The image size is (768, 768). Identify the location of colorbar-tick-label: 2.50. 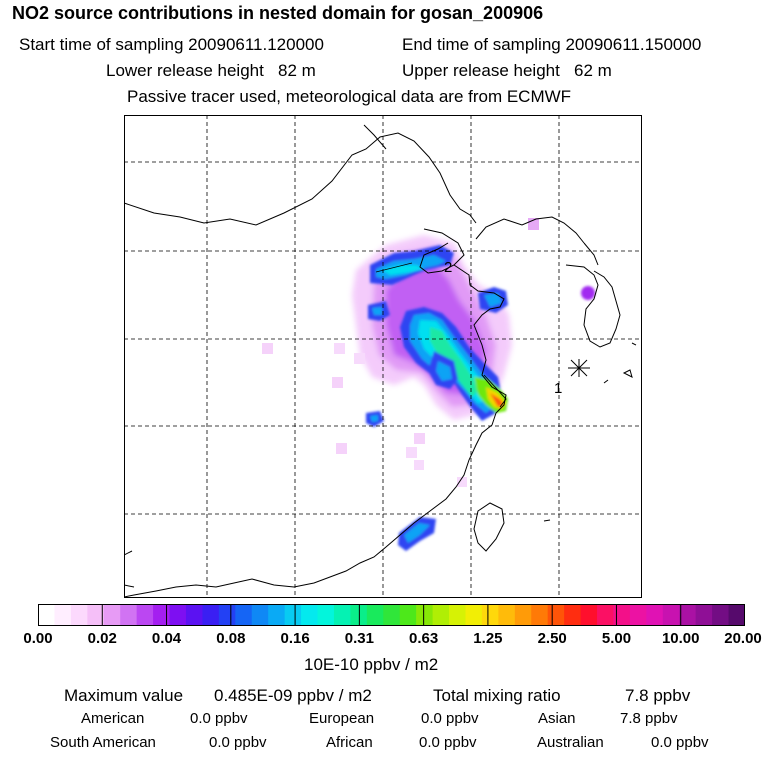
(552, 638).